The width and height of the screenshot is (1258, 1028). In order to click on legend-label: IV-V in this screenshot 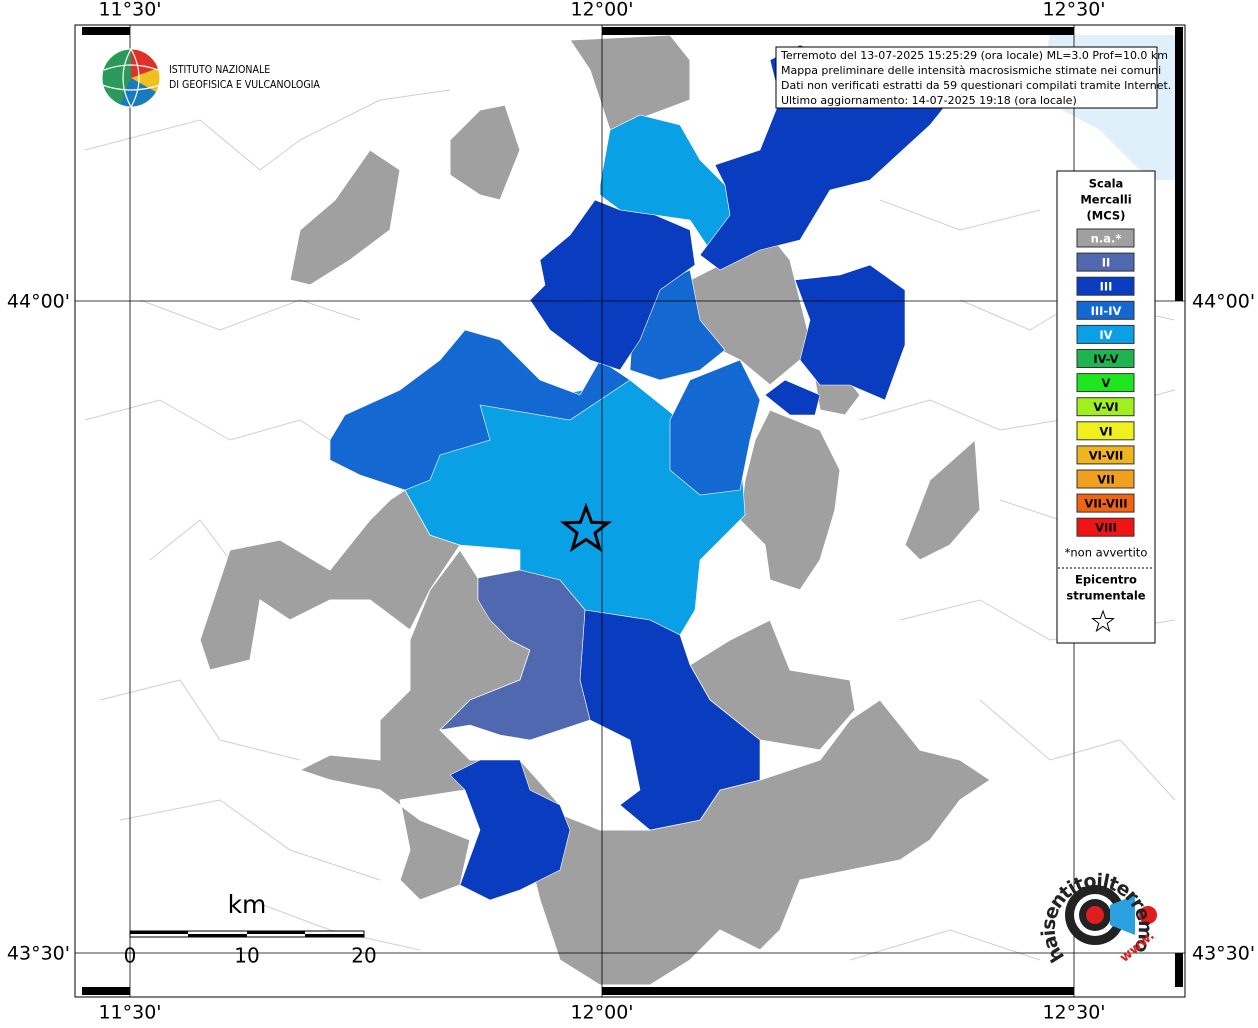, I will do `click(1105, 359)`.